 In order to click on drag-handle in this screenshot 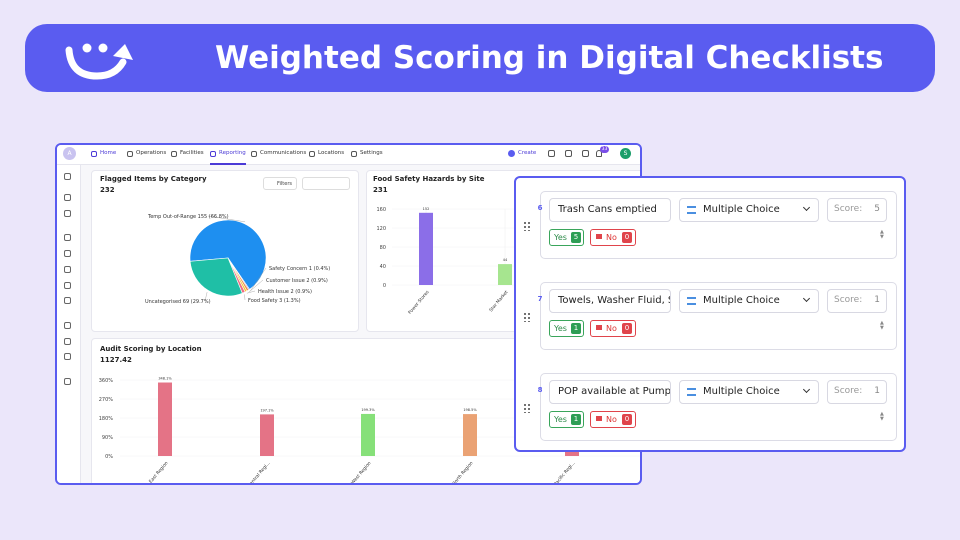, I will do `click(527, 226)`.